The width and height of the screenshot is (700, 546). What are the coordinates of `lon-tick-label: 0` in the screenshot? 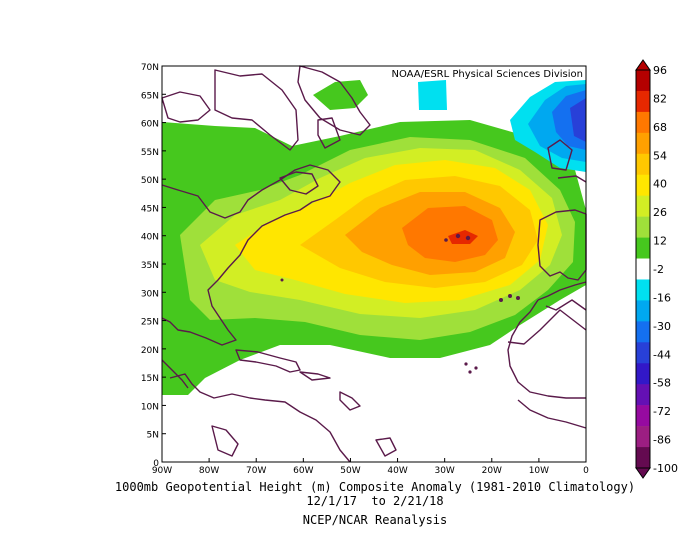 It's located at (586, 471).